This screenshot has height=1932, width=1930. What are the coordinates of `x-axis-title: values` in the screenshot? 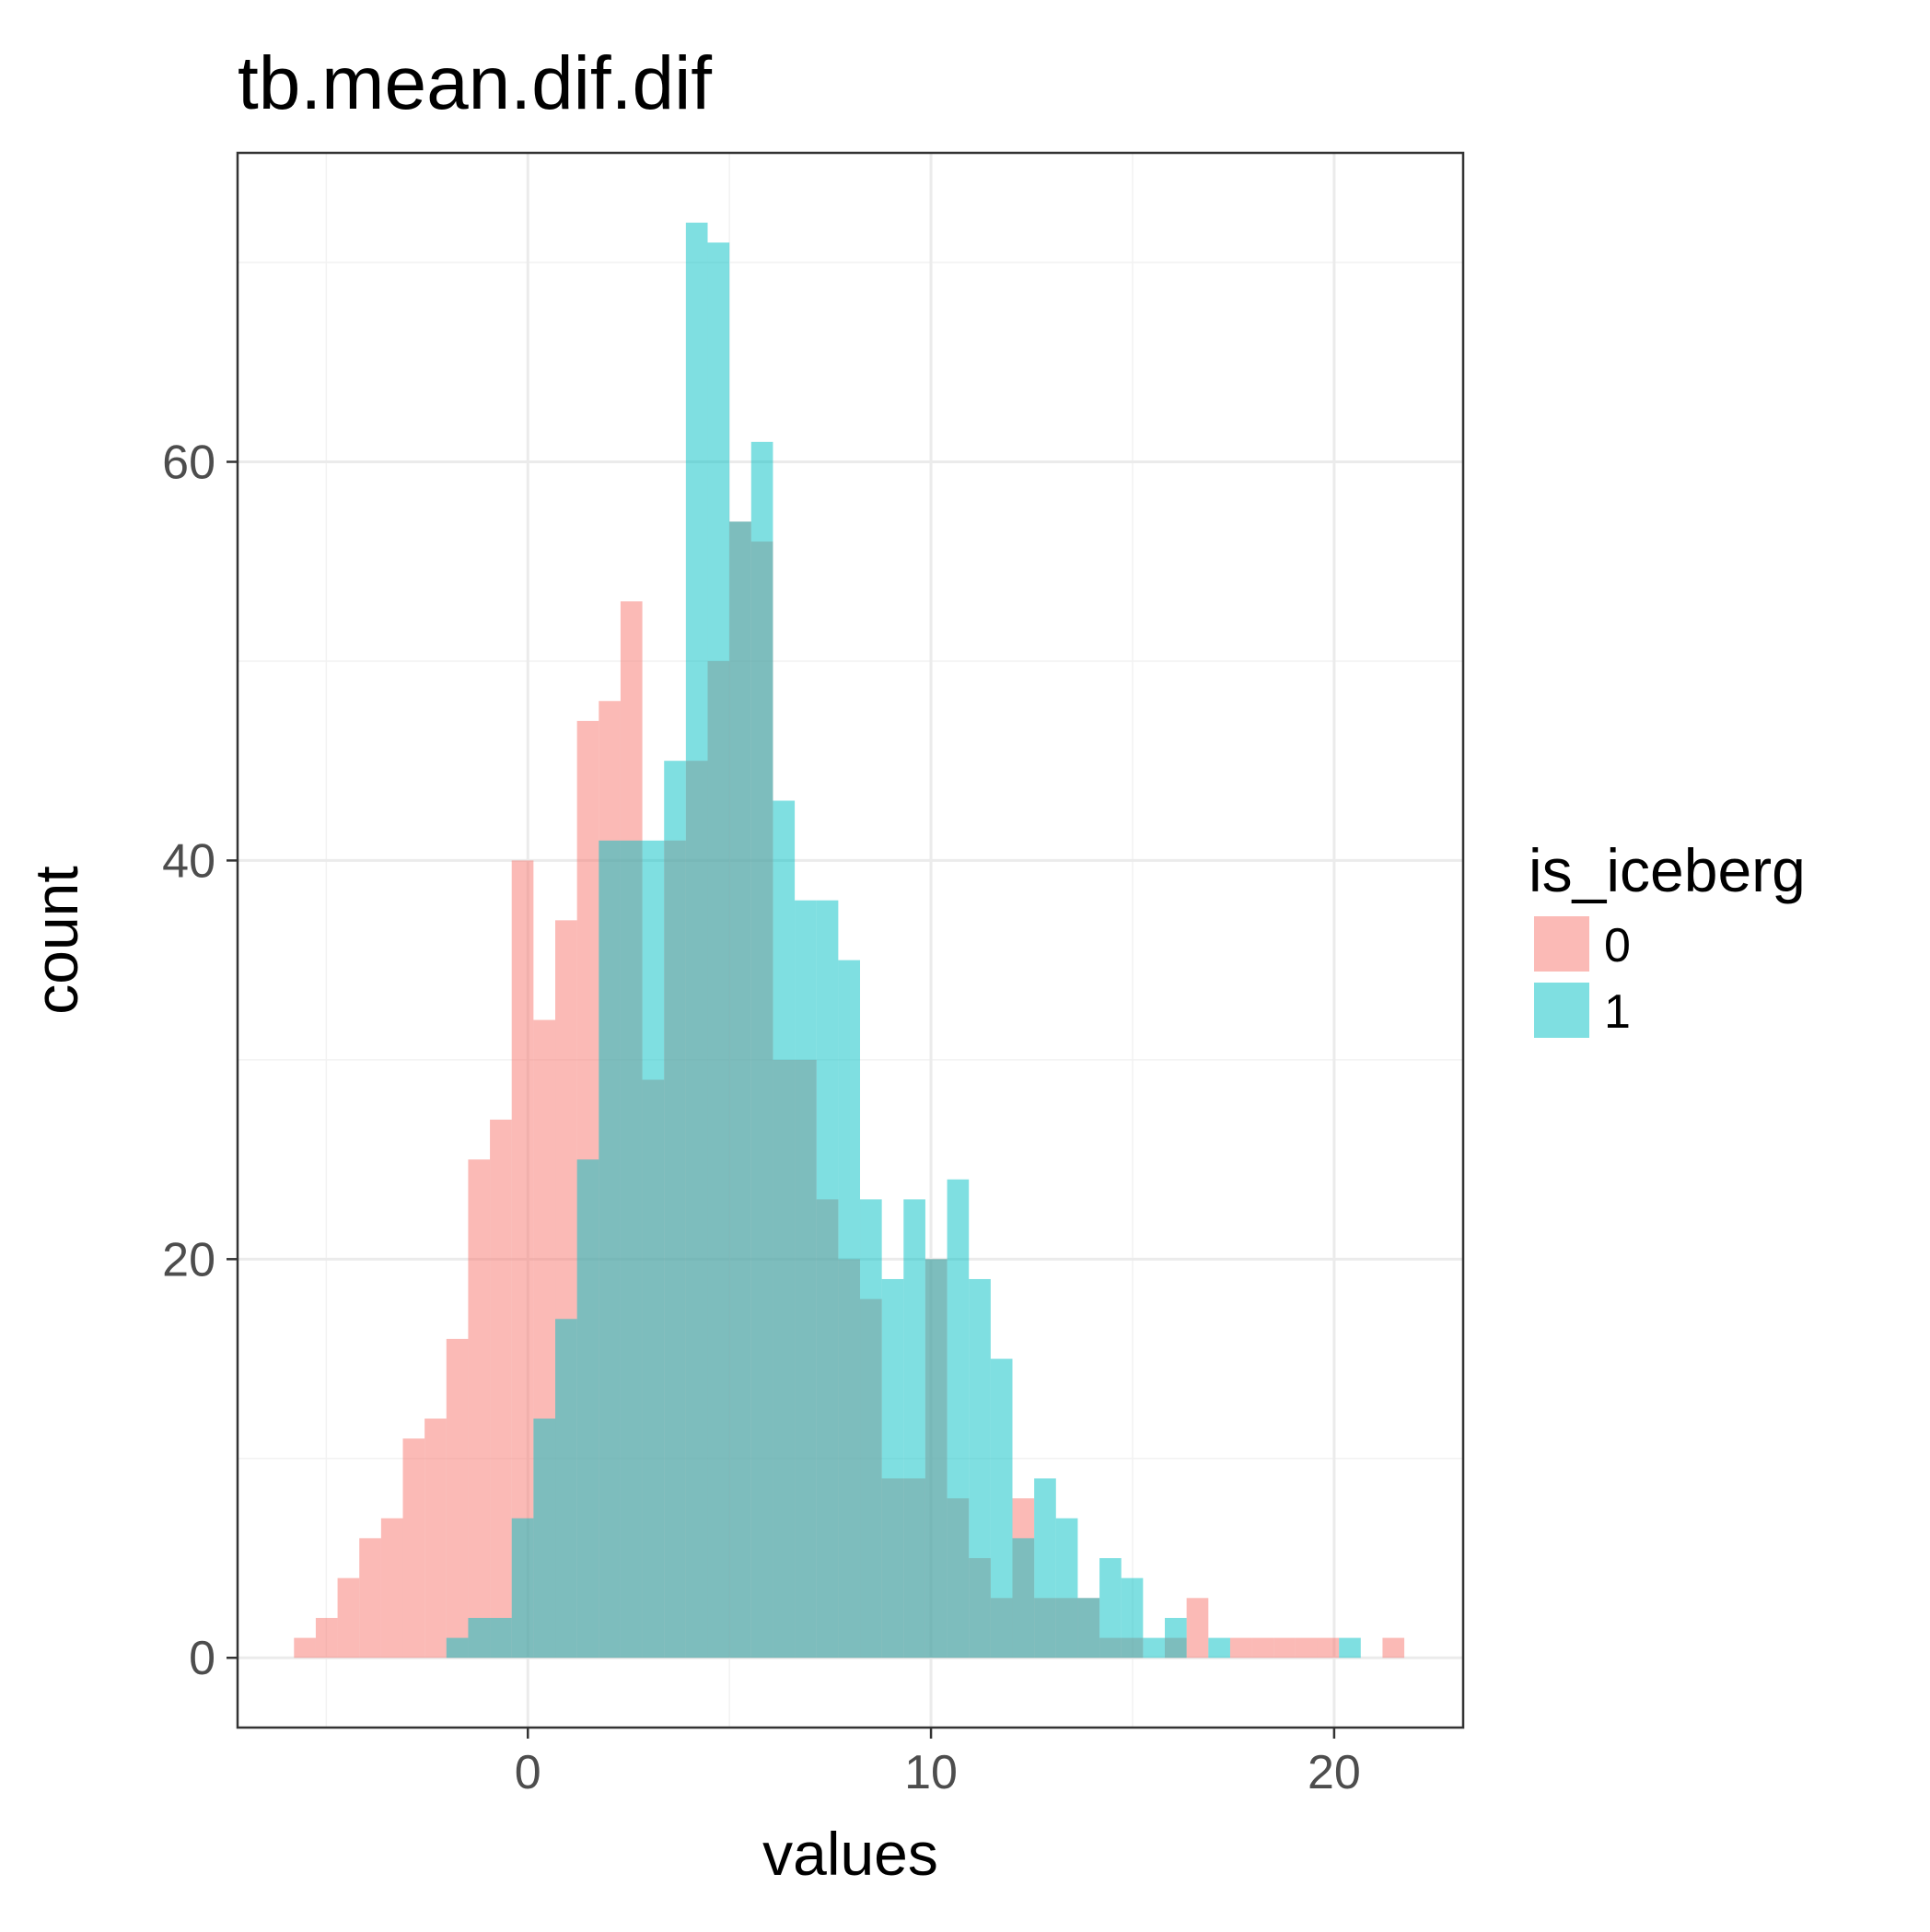 It's located at (850, 1854).